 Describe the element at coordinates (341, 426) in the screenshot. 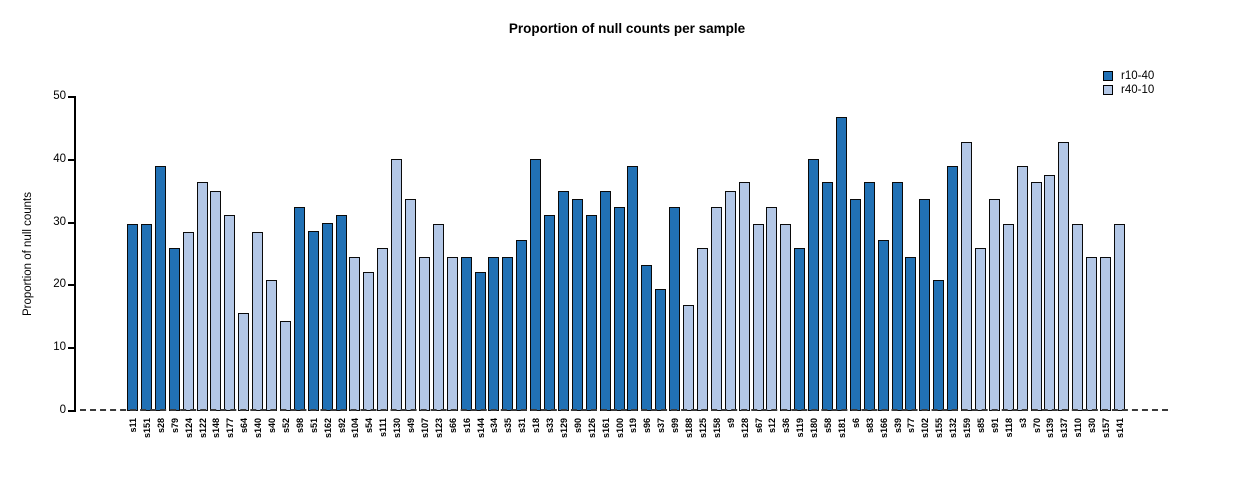

I see `x-tick-label: s92` at that location.